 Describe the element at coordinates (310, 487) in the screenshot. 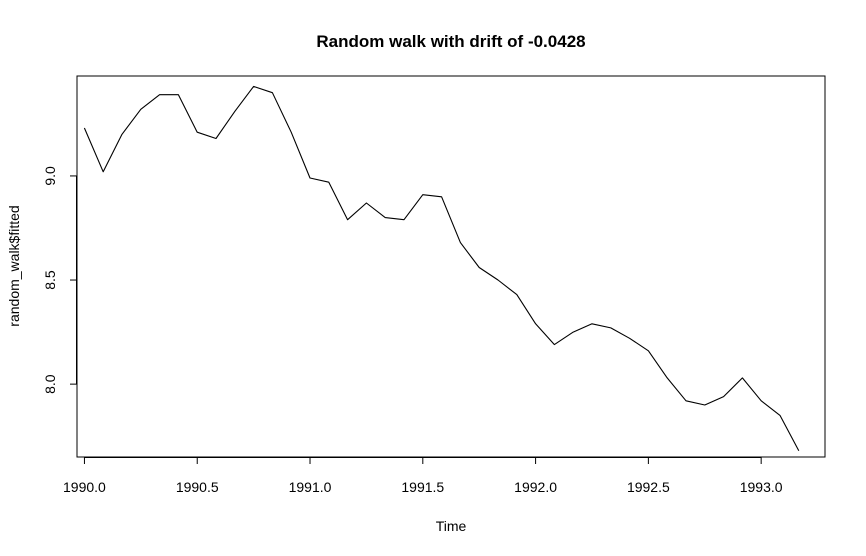

I see `x-tick-label: 1991.0` at that location.